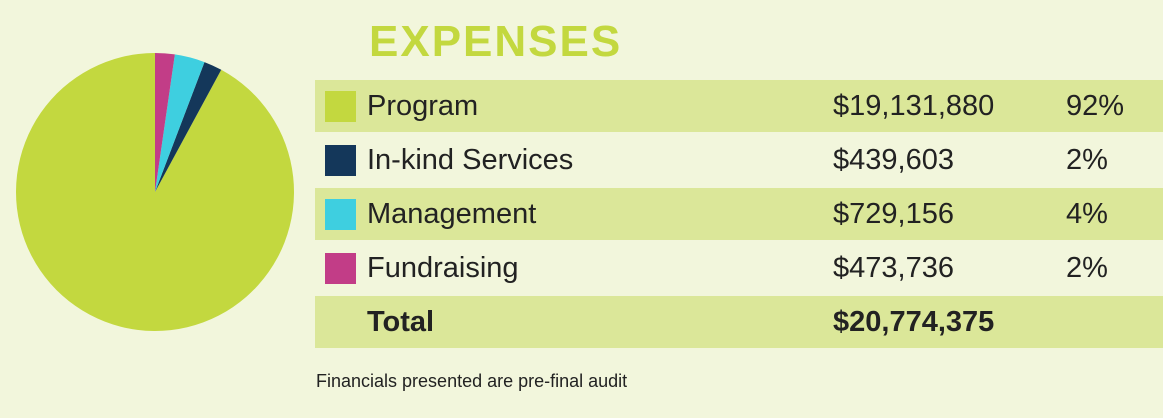 This screenshot has height=418, width=1163. I want to click on row-percent: 92%, so click(1095, 105).